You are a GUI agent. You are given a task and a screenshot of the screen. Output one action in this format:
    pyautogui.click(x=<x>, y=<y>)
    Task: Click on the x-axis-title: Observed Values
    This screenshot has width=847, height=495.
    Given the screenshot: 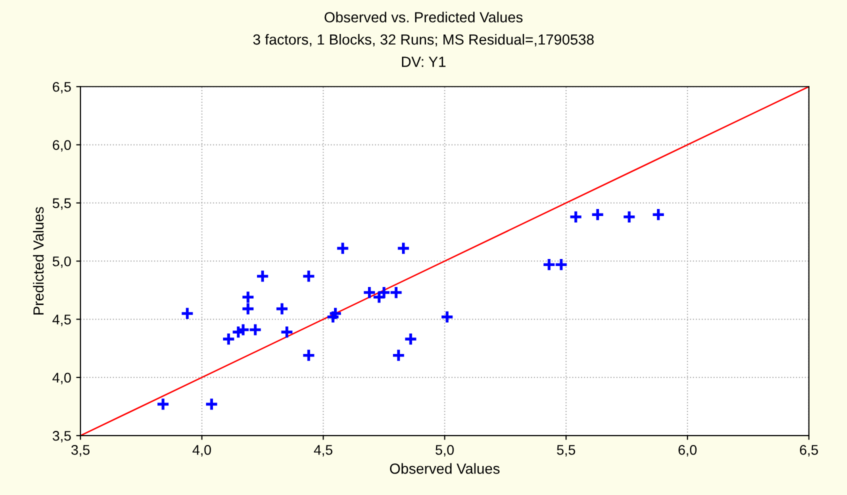 What is the action you would take?
    pyautogui.click(x=445, y=468)
    